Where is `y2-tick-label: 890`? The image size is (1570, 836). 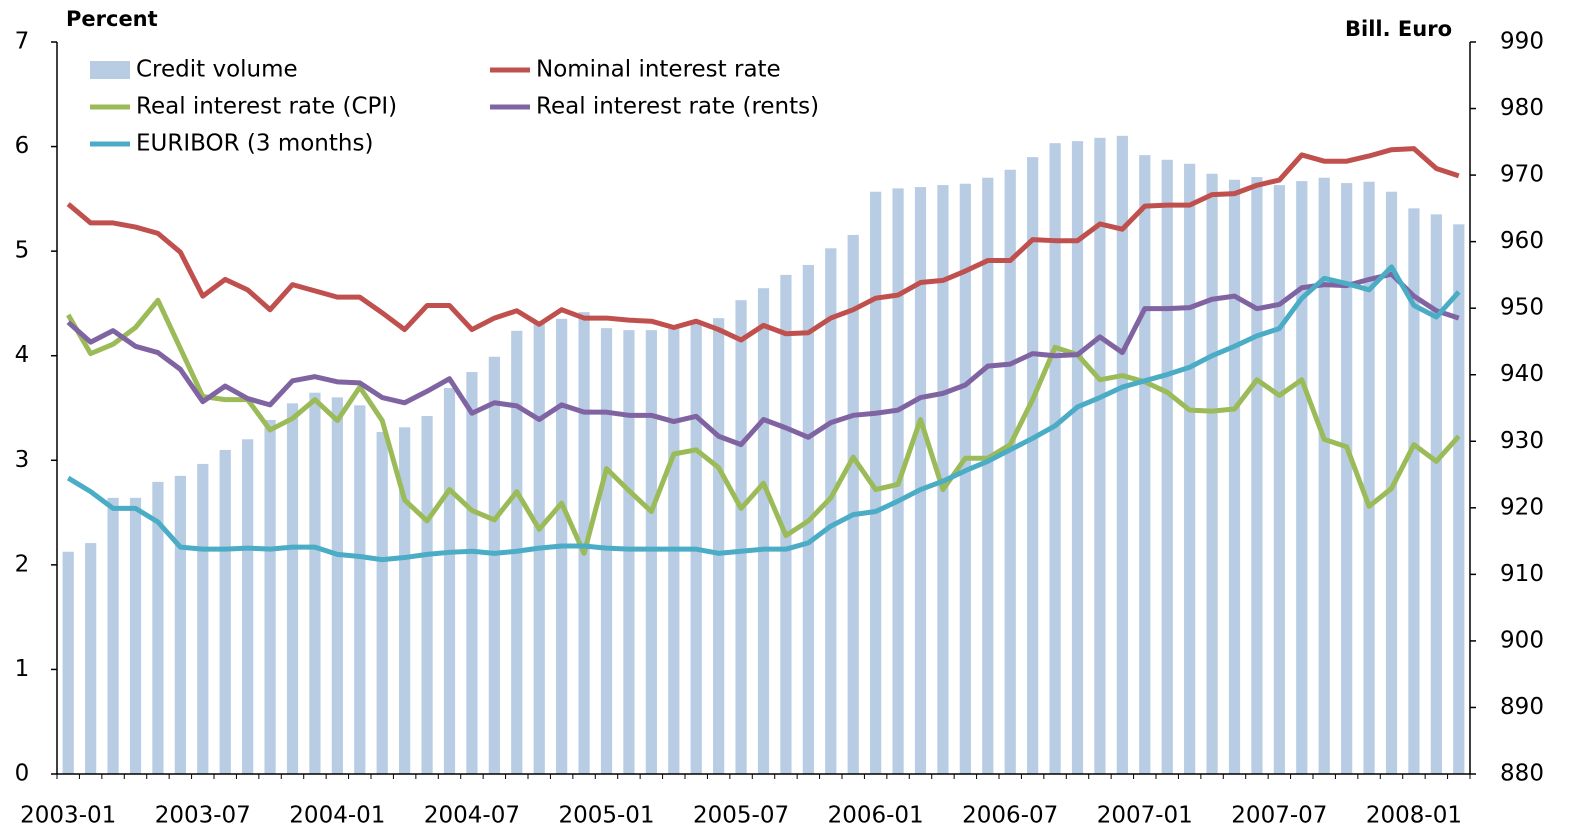
y2-tick-label: 890 is located at coordinates (1522, 707).